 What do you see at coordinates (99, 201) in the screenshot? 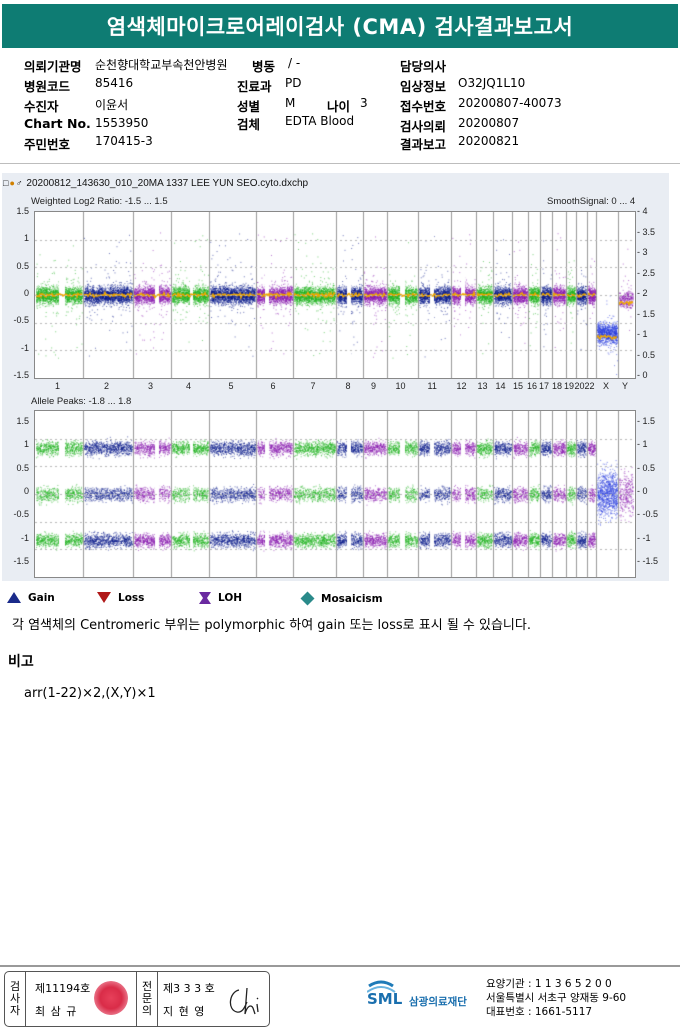
I see `log2-ratio-title: Weighted Log2 Ratio: -1.5 ... 1.5` at bounding box center [99, 201].